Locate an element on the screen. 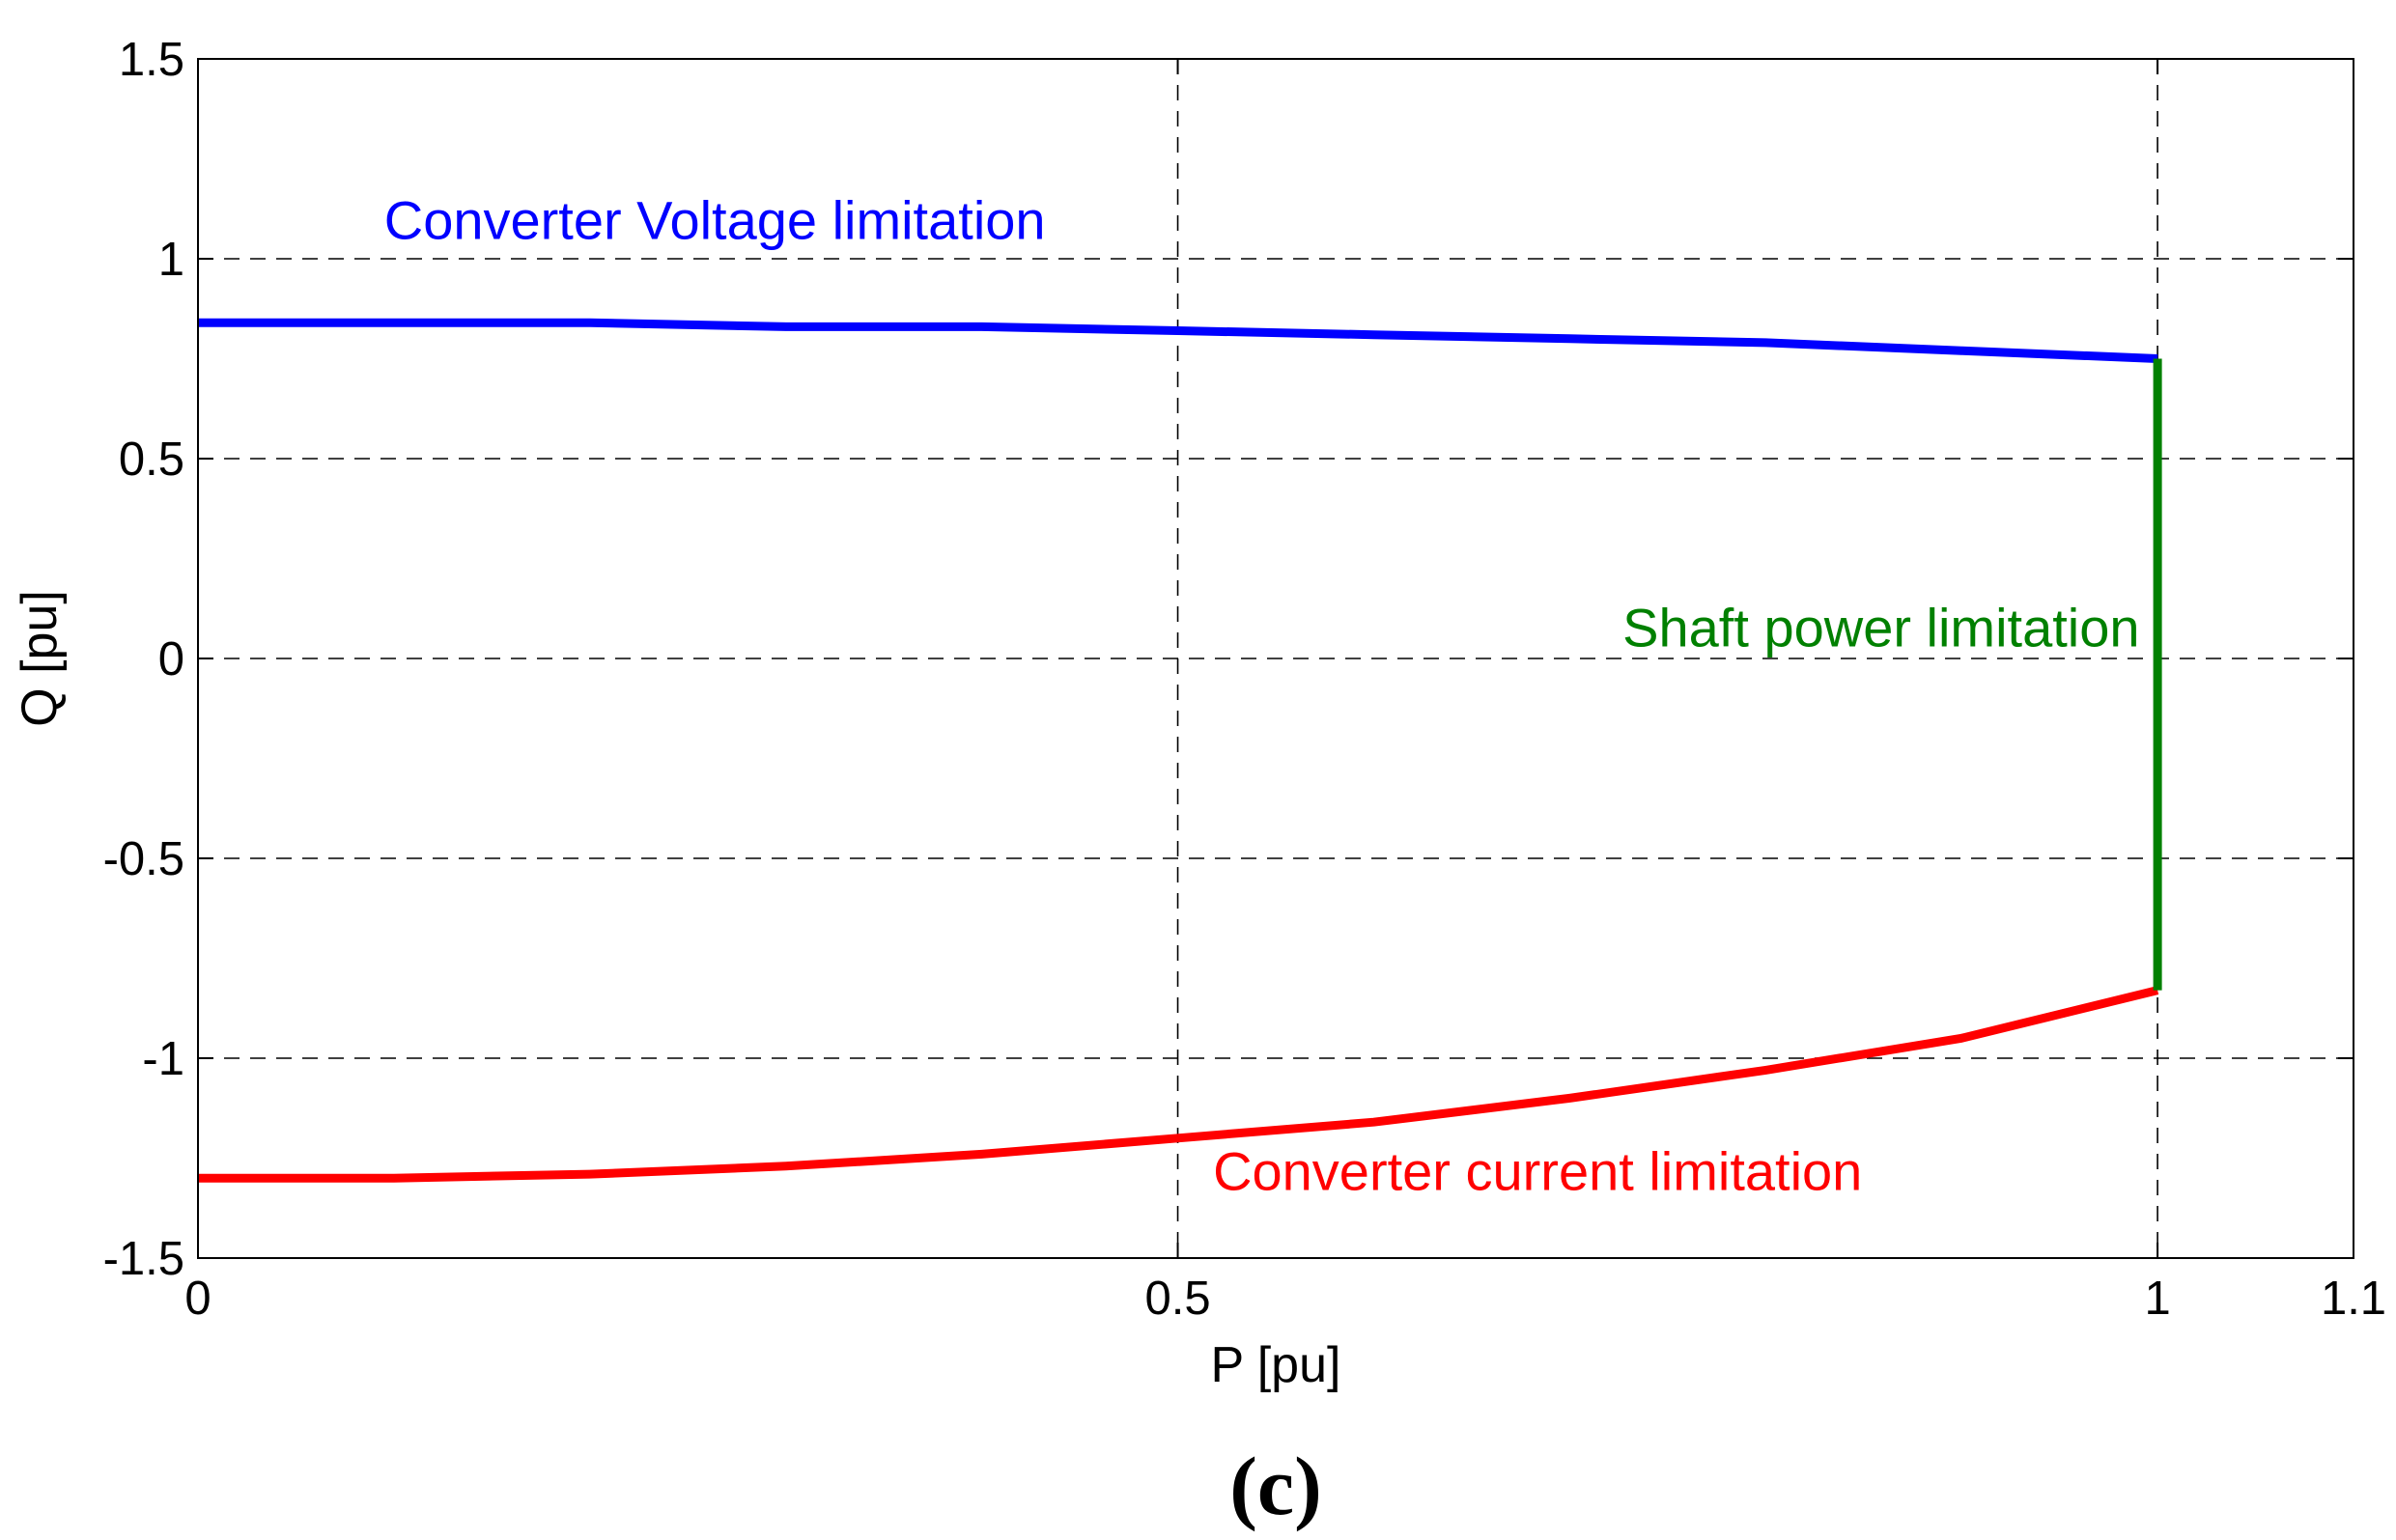 Image resolution: width=2396 pixels, height=1540 pixels. y-tick-label: 0 is located at coordinates (171, 659).